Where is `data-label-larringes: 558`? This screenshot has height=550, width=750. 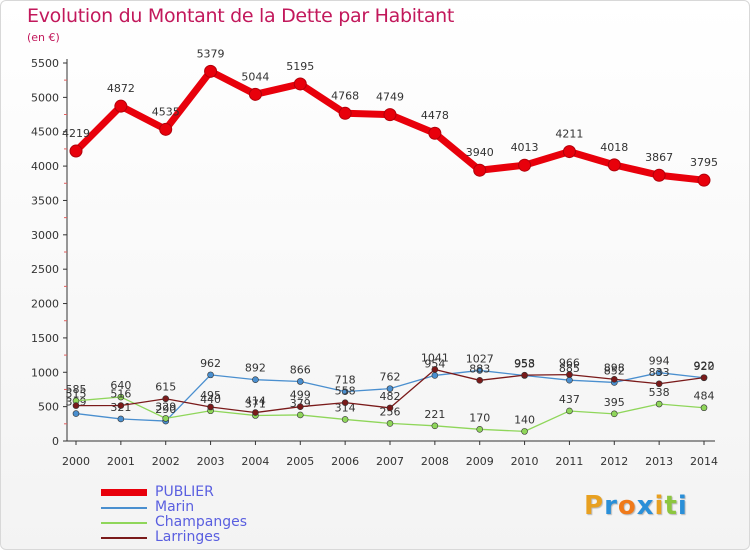
data-label-larringes: 558 is located at coordinates (345, 391).